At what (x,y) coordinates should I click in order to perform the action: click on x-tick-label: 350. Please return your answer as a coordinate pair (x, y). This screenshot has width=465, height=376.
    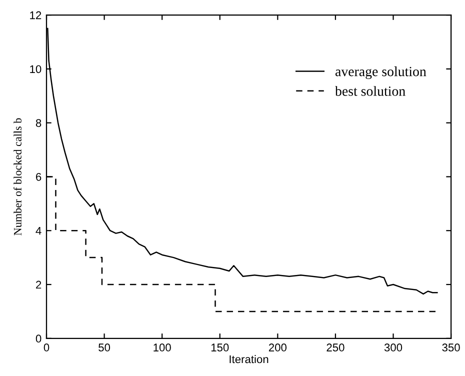
    Looking at the image, I should click on (451, 348).